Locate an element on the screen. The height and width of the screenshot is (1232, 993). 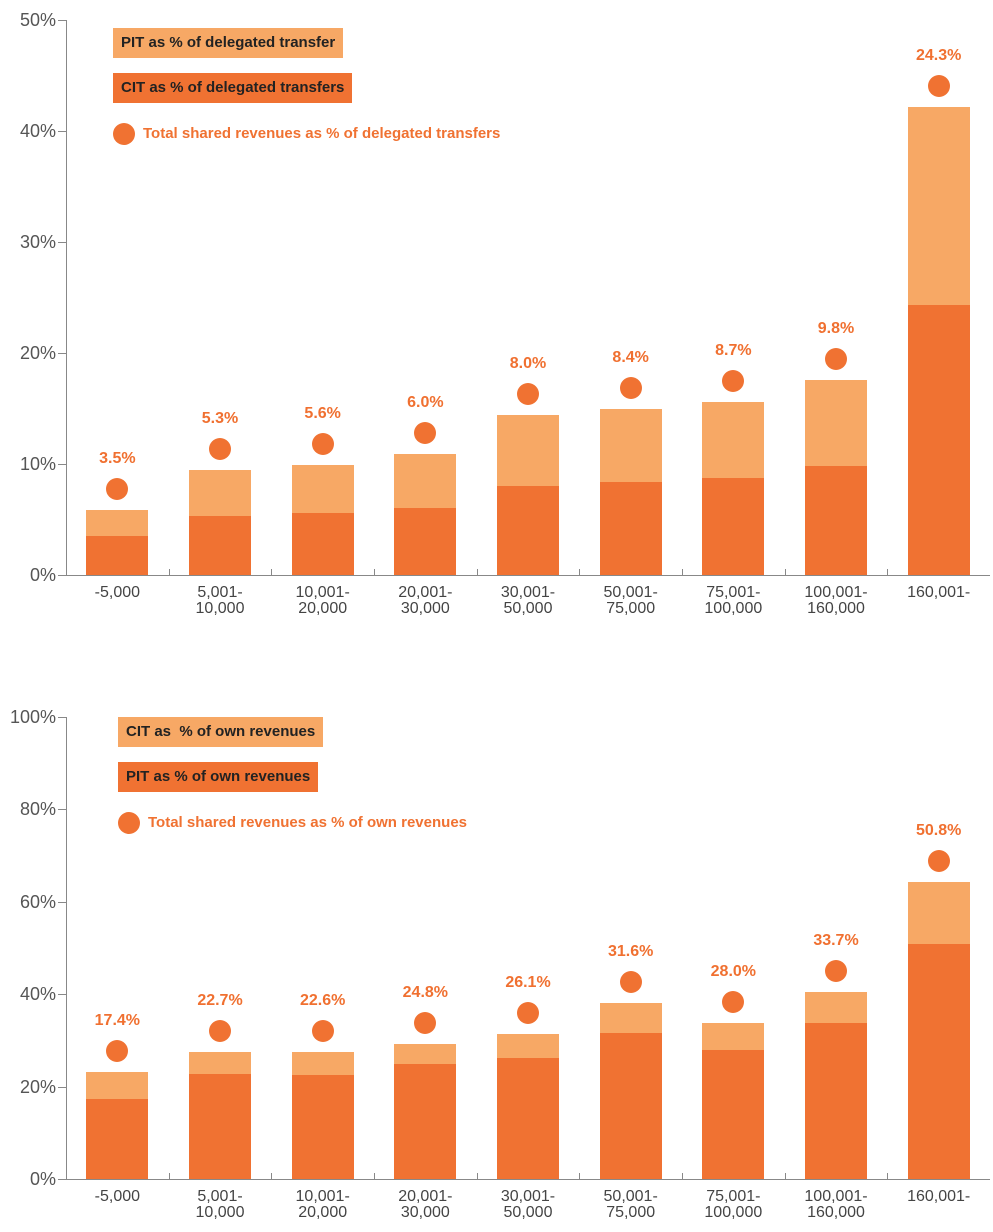
y-axis is located at coordinates (66, 948).